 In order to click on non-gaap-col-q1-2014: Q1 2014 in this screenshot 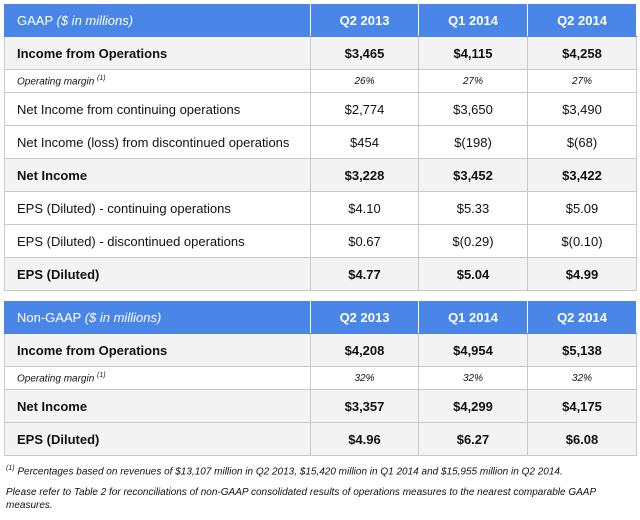, I will do `click(473, 317)`.